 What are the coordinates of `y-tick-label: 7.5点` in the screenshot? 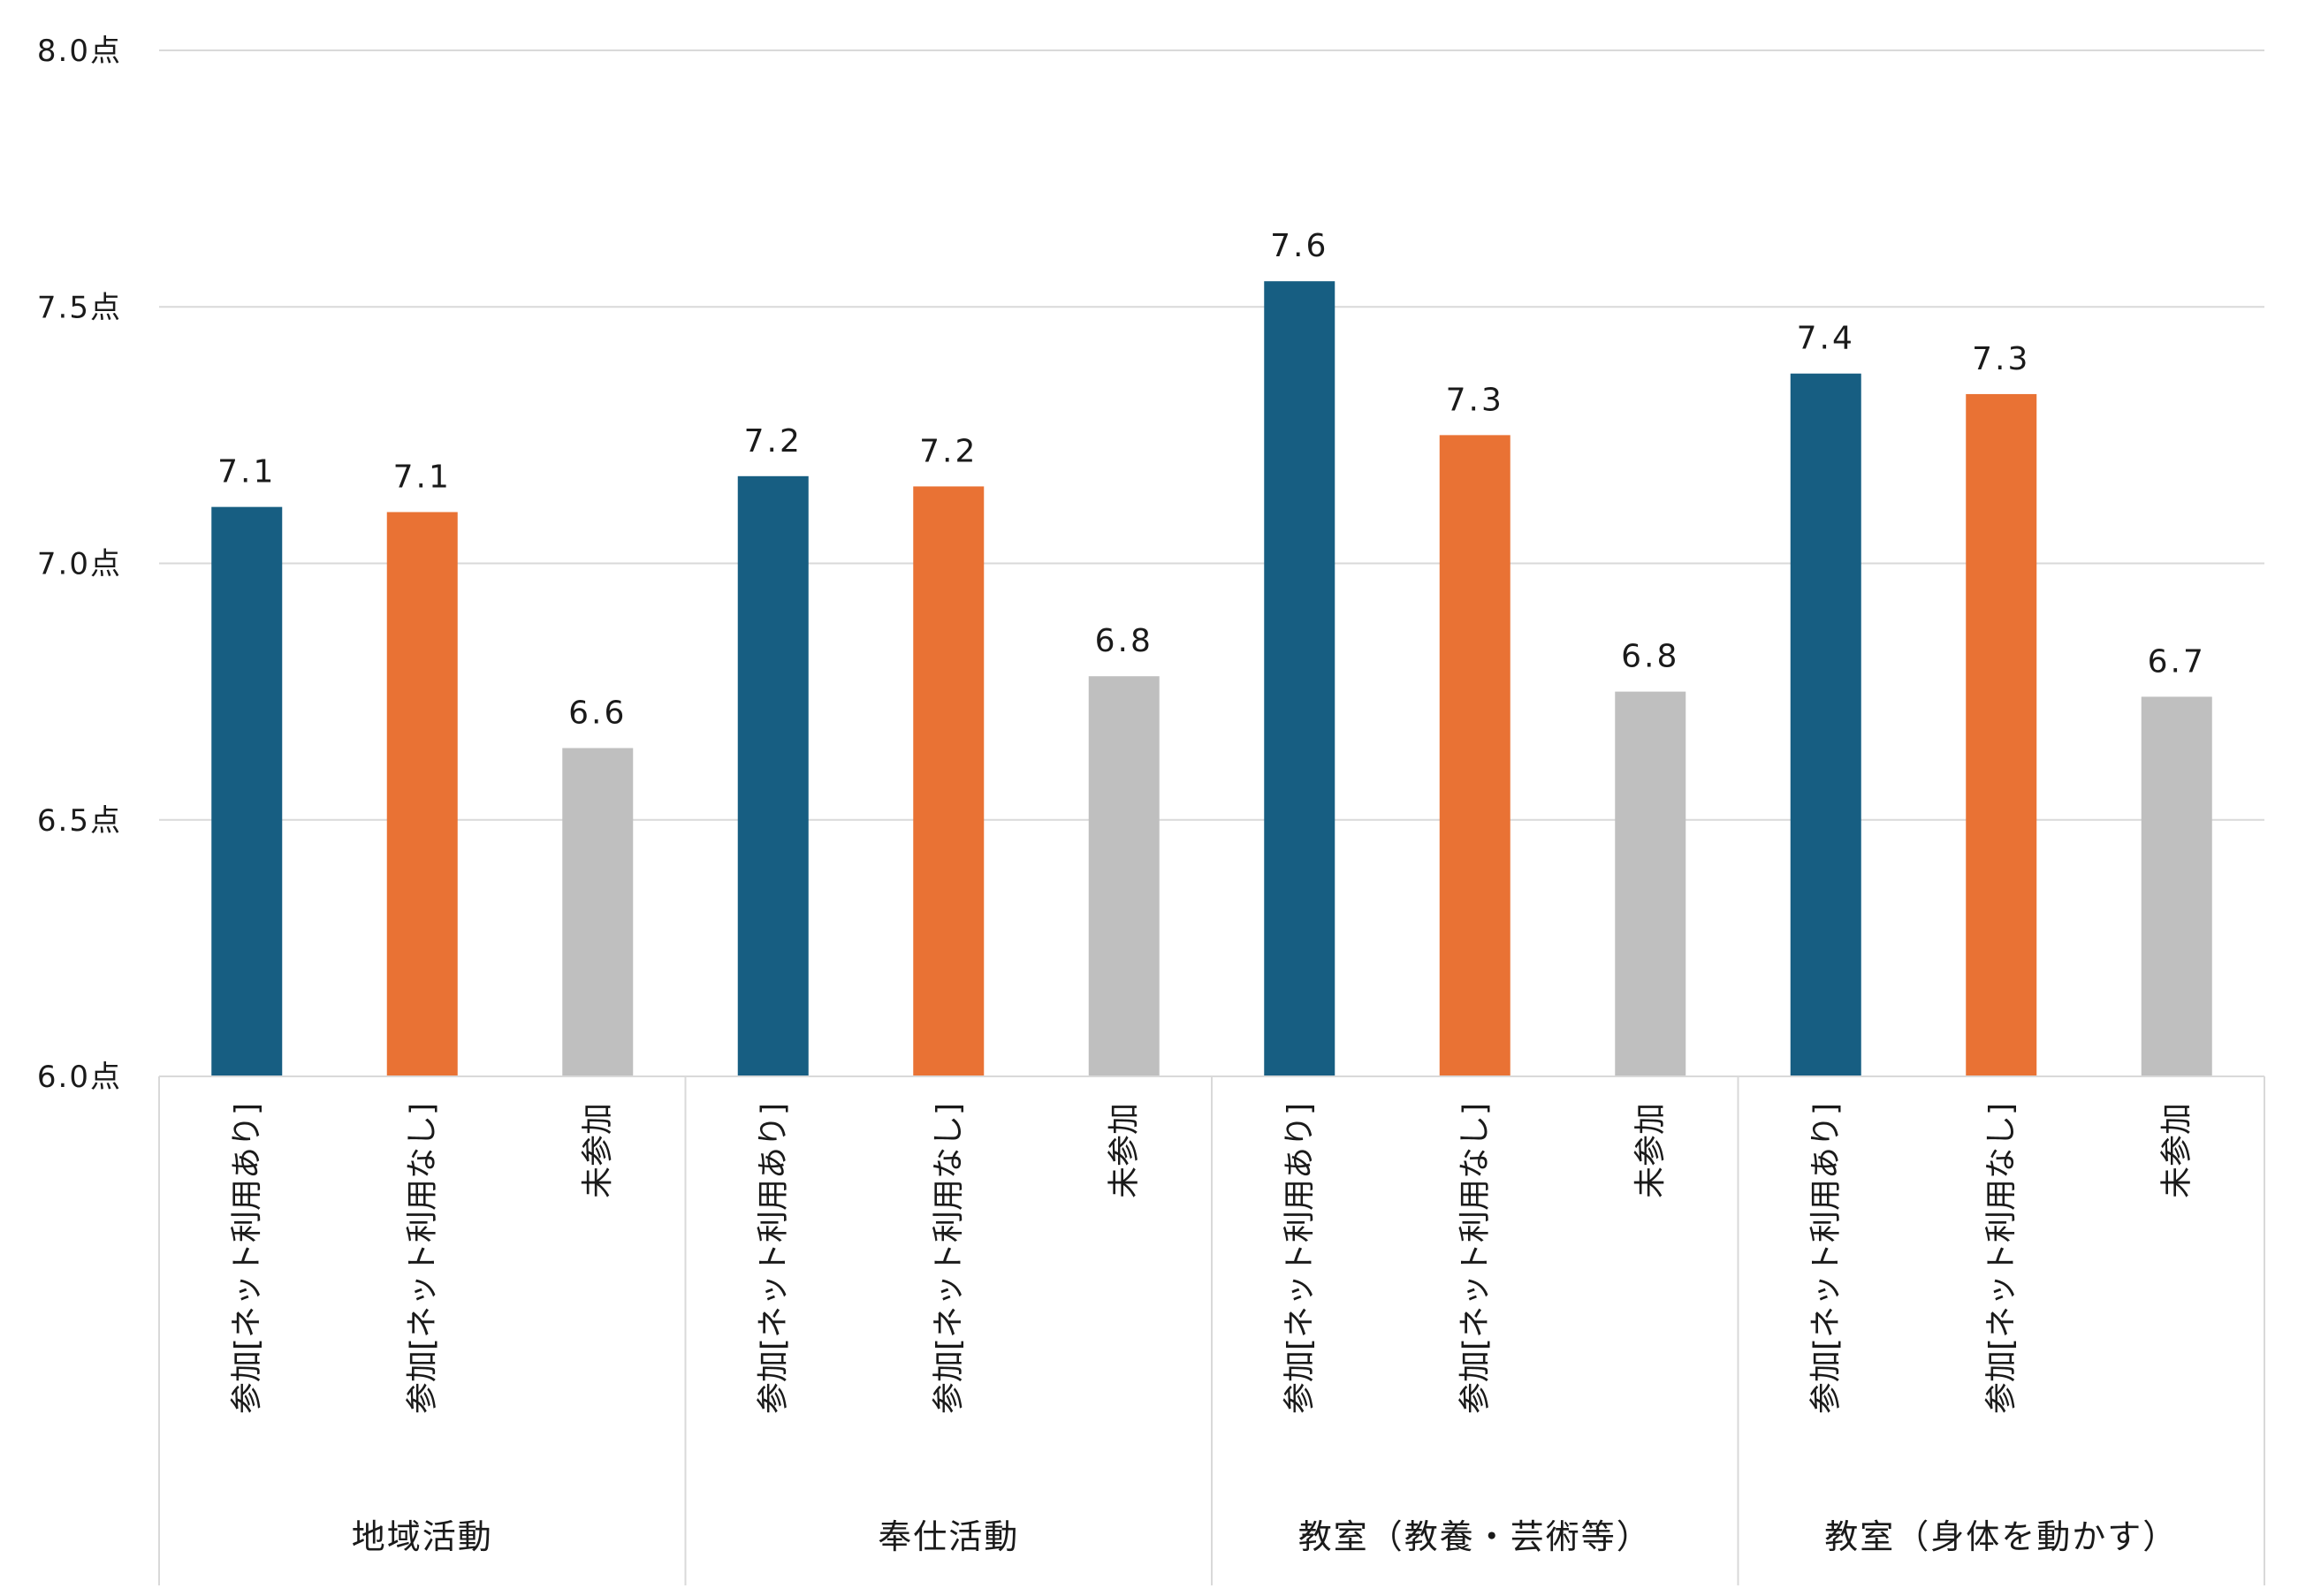 It's located at (79, 307).